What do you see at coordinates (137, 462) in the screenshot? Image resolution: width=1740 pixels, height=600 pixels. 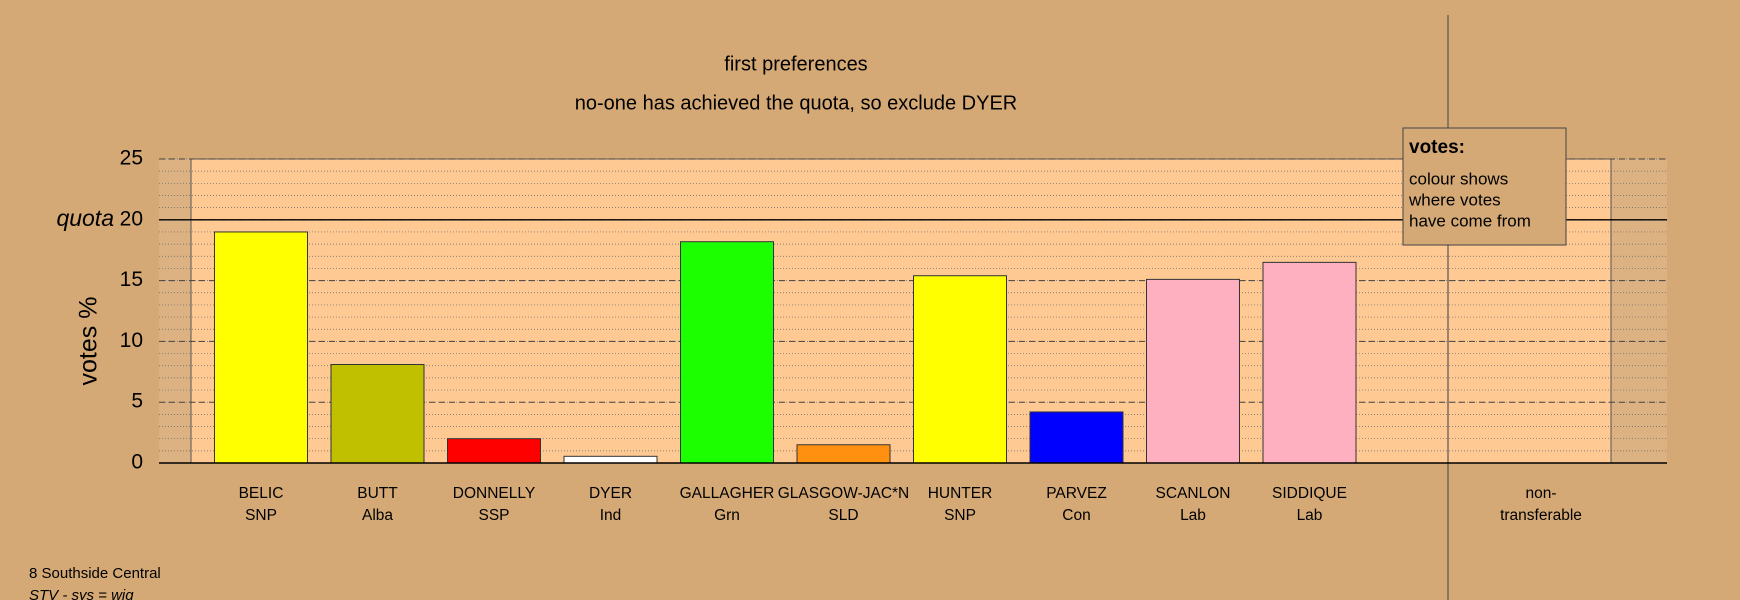 I see `y-tick-label: 0` at bounding box center [137, 462].